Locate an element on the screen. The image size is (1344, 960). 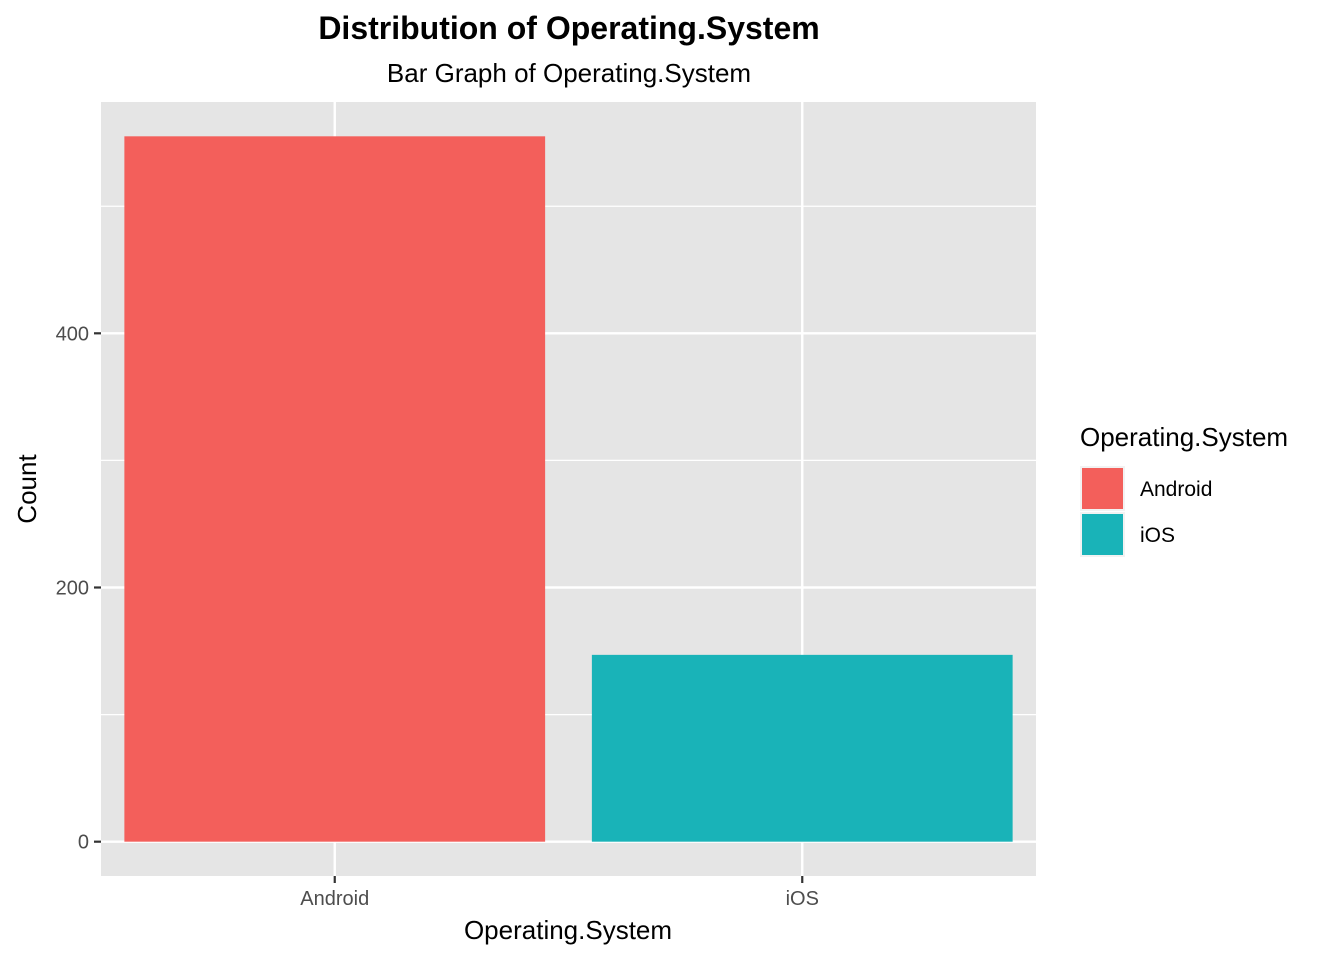
legend-label-android: Android is located at coordinates (1176, 489).